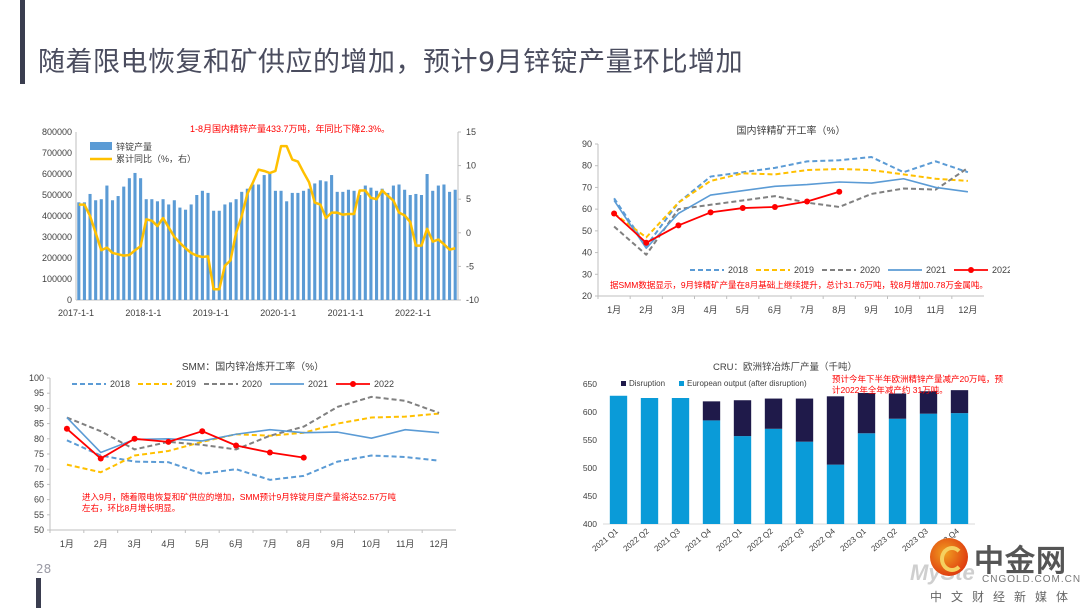  Describe the element at coordinates (346, 313) in the screenshot. I see `x-tick-label: 2021-1-1` at that location.